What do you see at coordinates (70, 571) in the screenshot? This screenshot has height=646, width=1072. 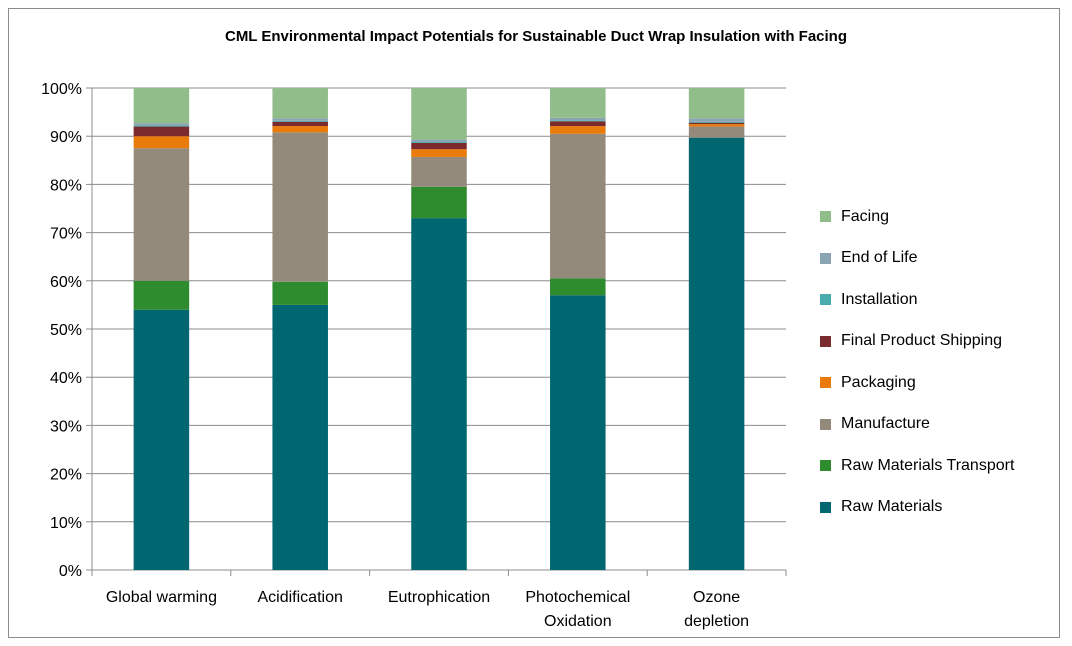 I see `y-tick-label: 0%` at bounding box center [70, 571].